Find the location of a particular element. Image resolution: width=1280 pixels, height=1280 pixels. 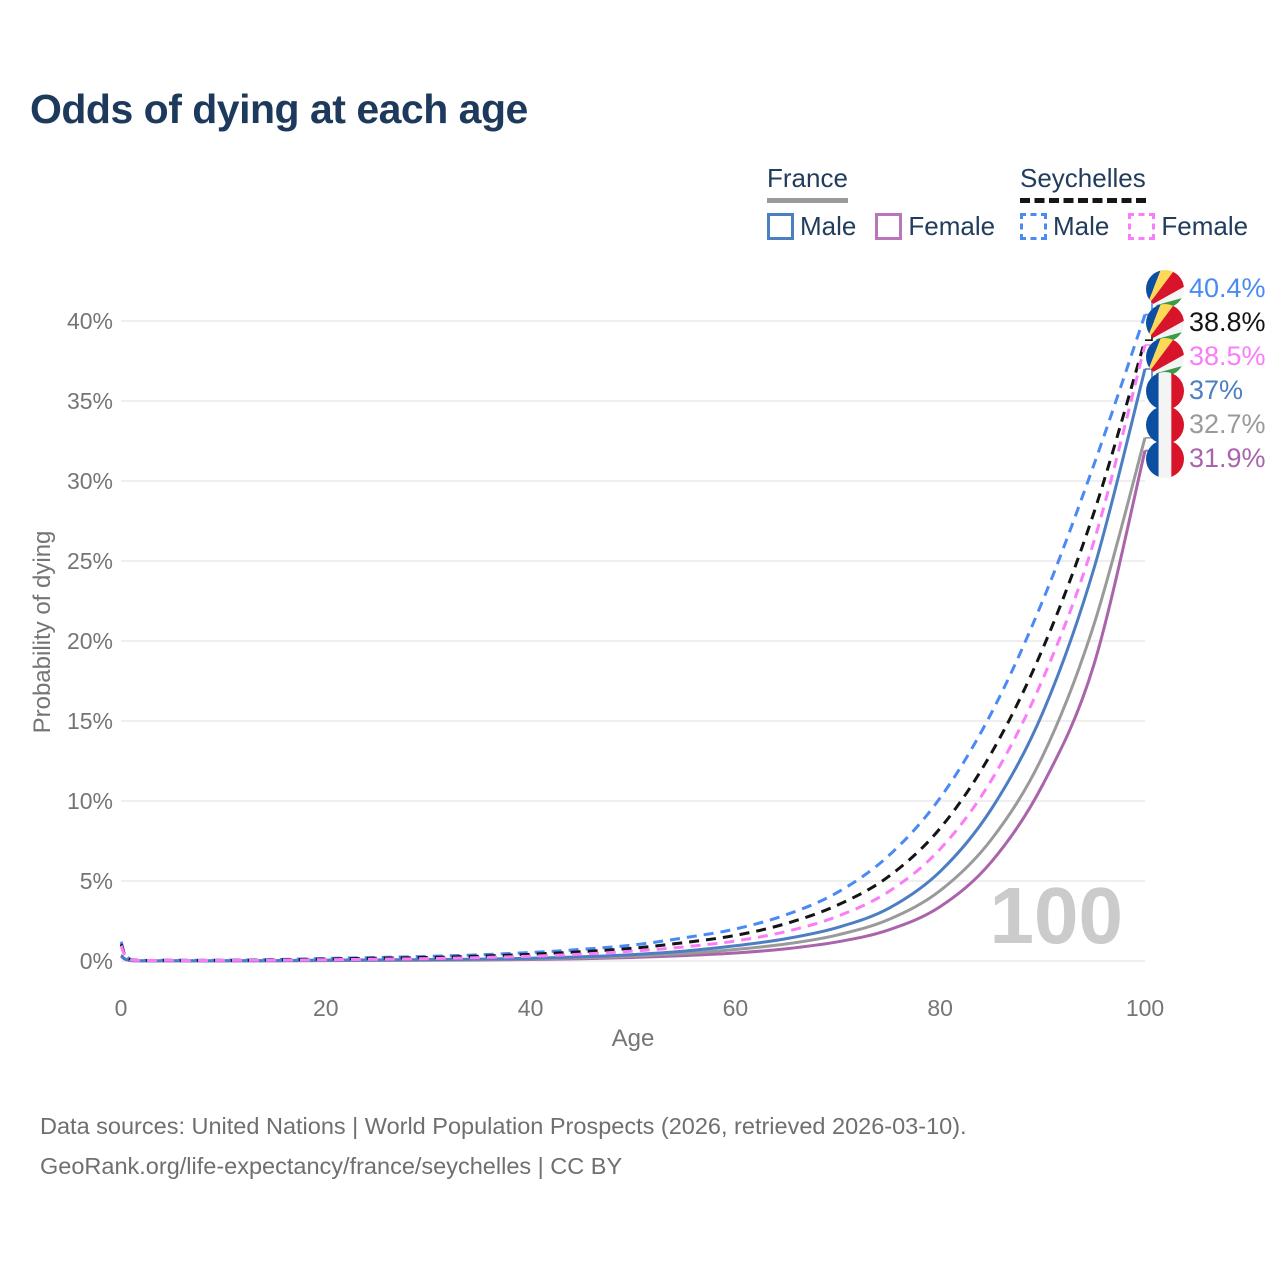

end-label-france-male: 37% is located at coordinates (1195, 390).